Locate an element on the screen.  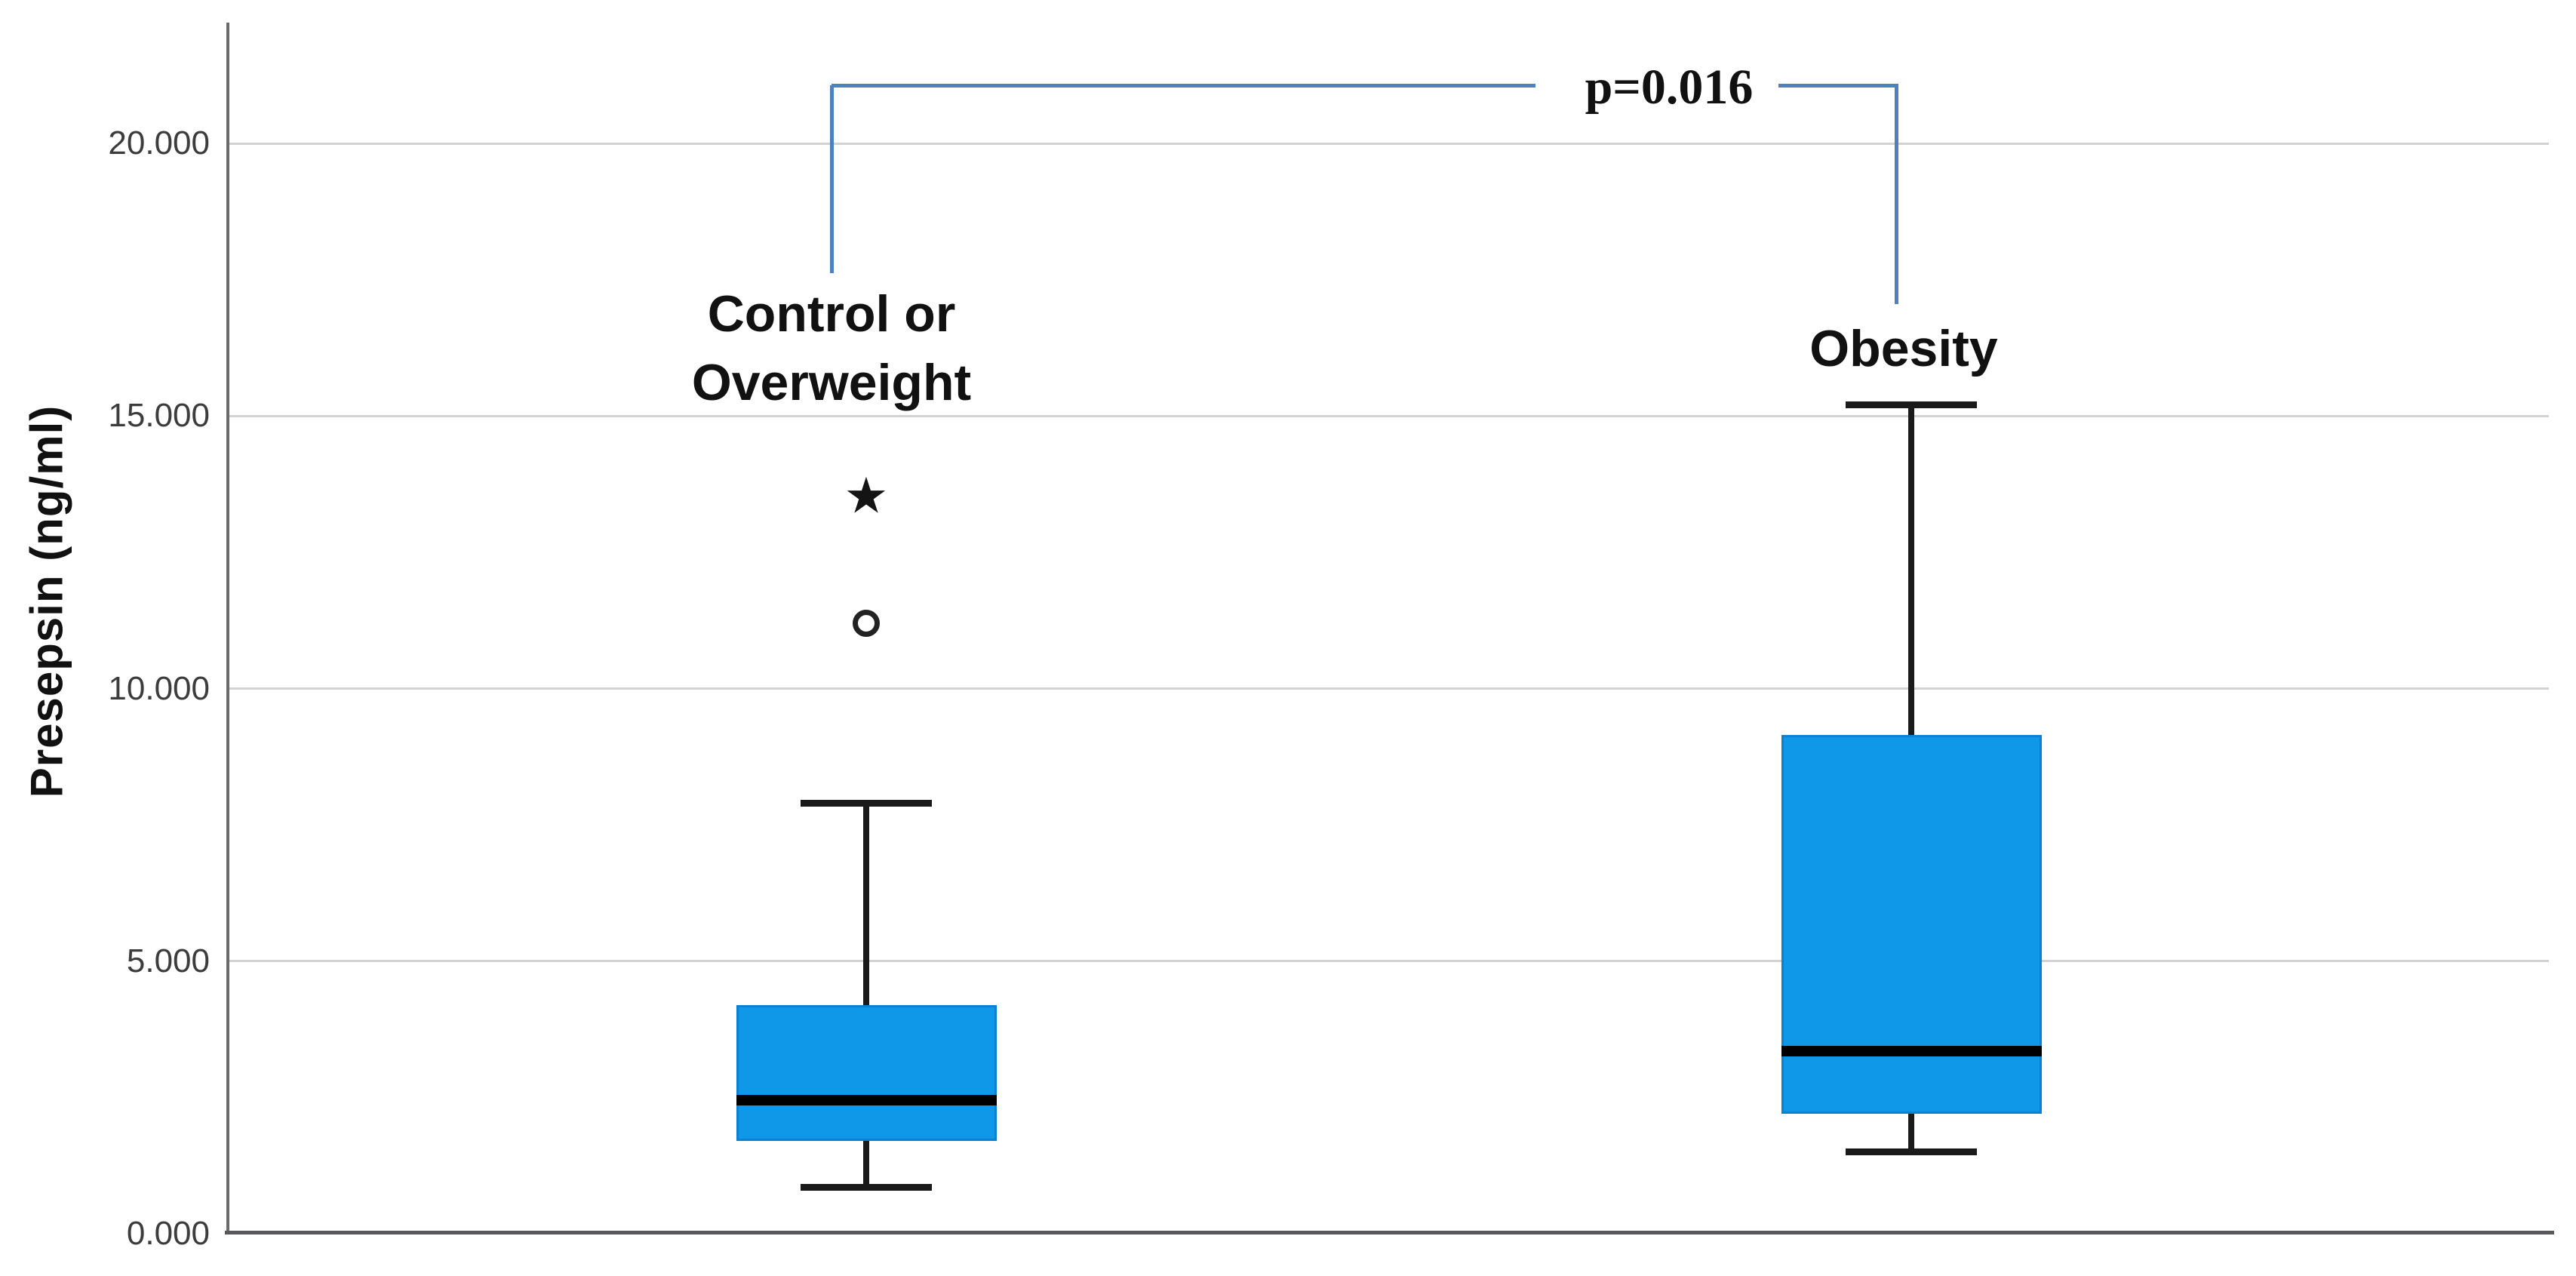
bracket-horizontal-left is located at coordinates (1183, 85).